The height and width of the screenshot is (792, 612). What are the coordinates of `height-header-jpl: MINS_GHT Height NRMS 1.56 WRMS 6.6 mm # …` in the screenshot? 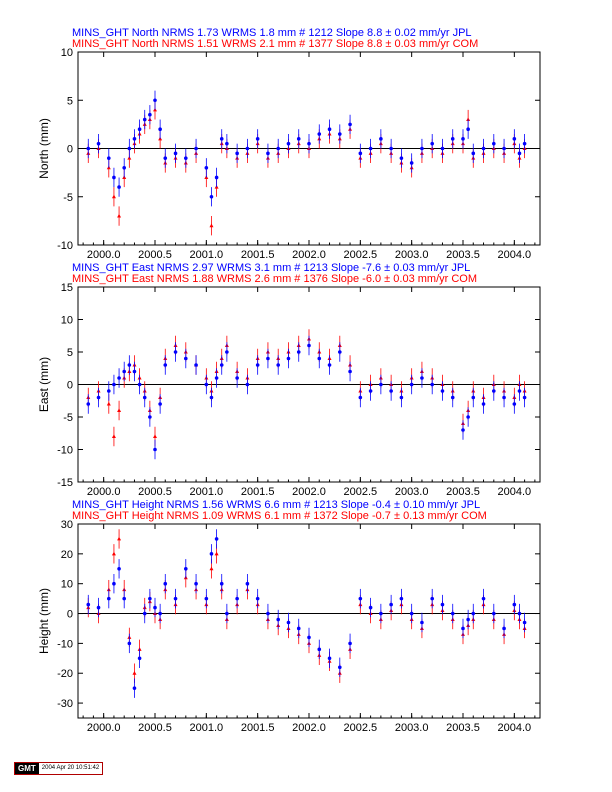 It's located at (276, 505).